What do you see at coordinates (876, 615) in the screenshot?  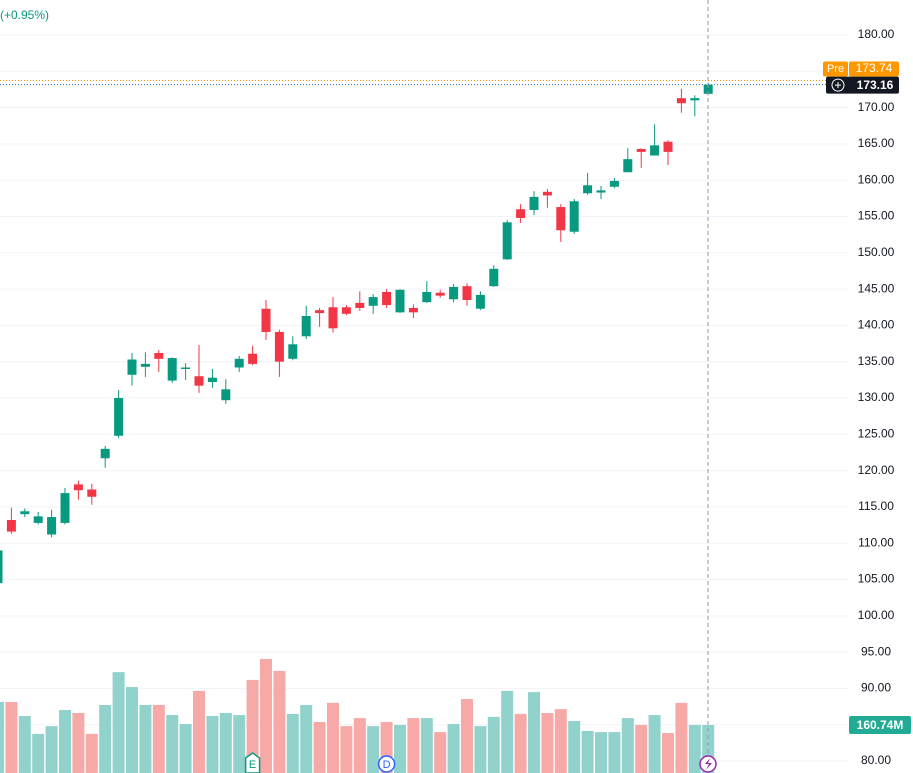 I see `y-tick-label: 100.00` at bounding box center [876, 615].